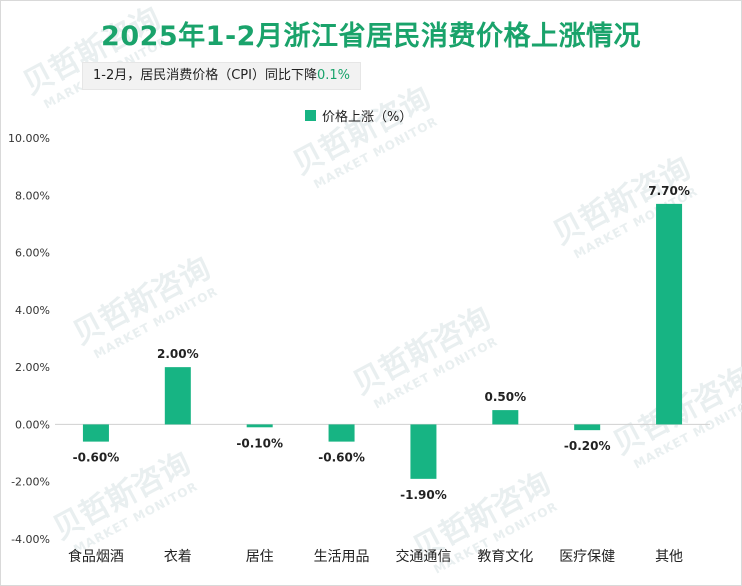  I want to click on y-tick-label: 8.00%, so click(32, 195).